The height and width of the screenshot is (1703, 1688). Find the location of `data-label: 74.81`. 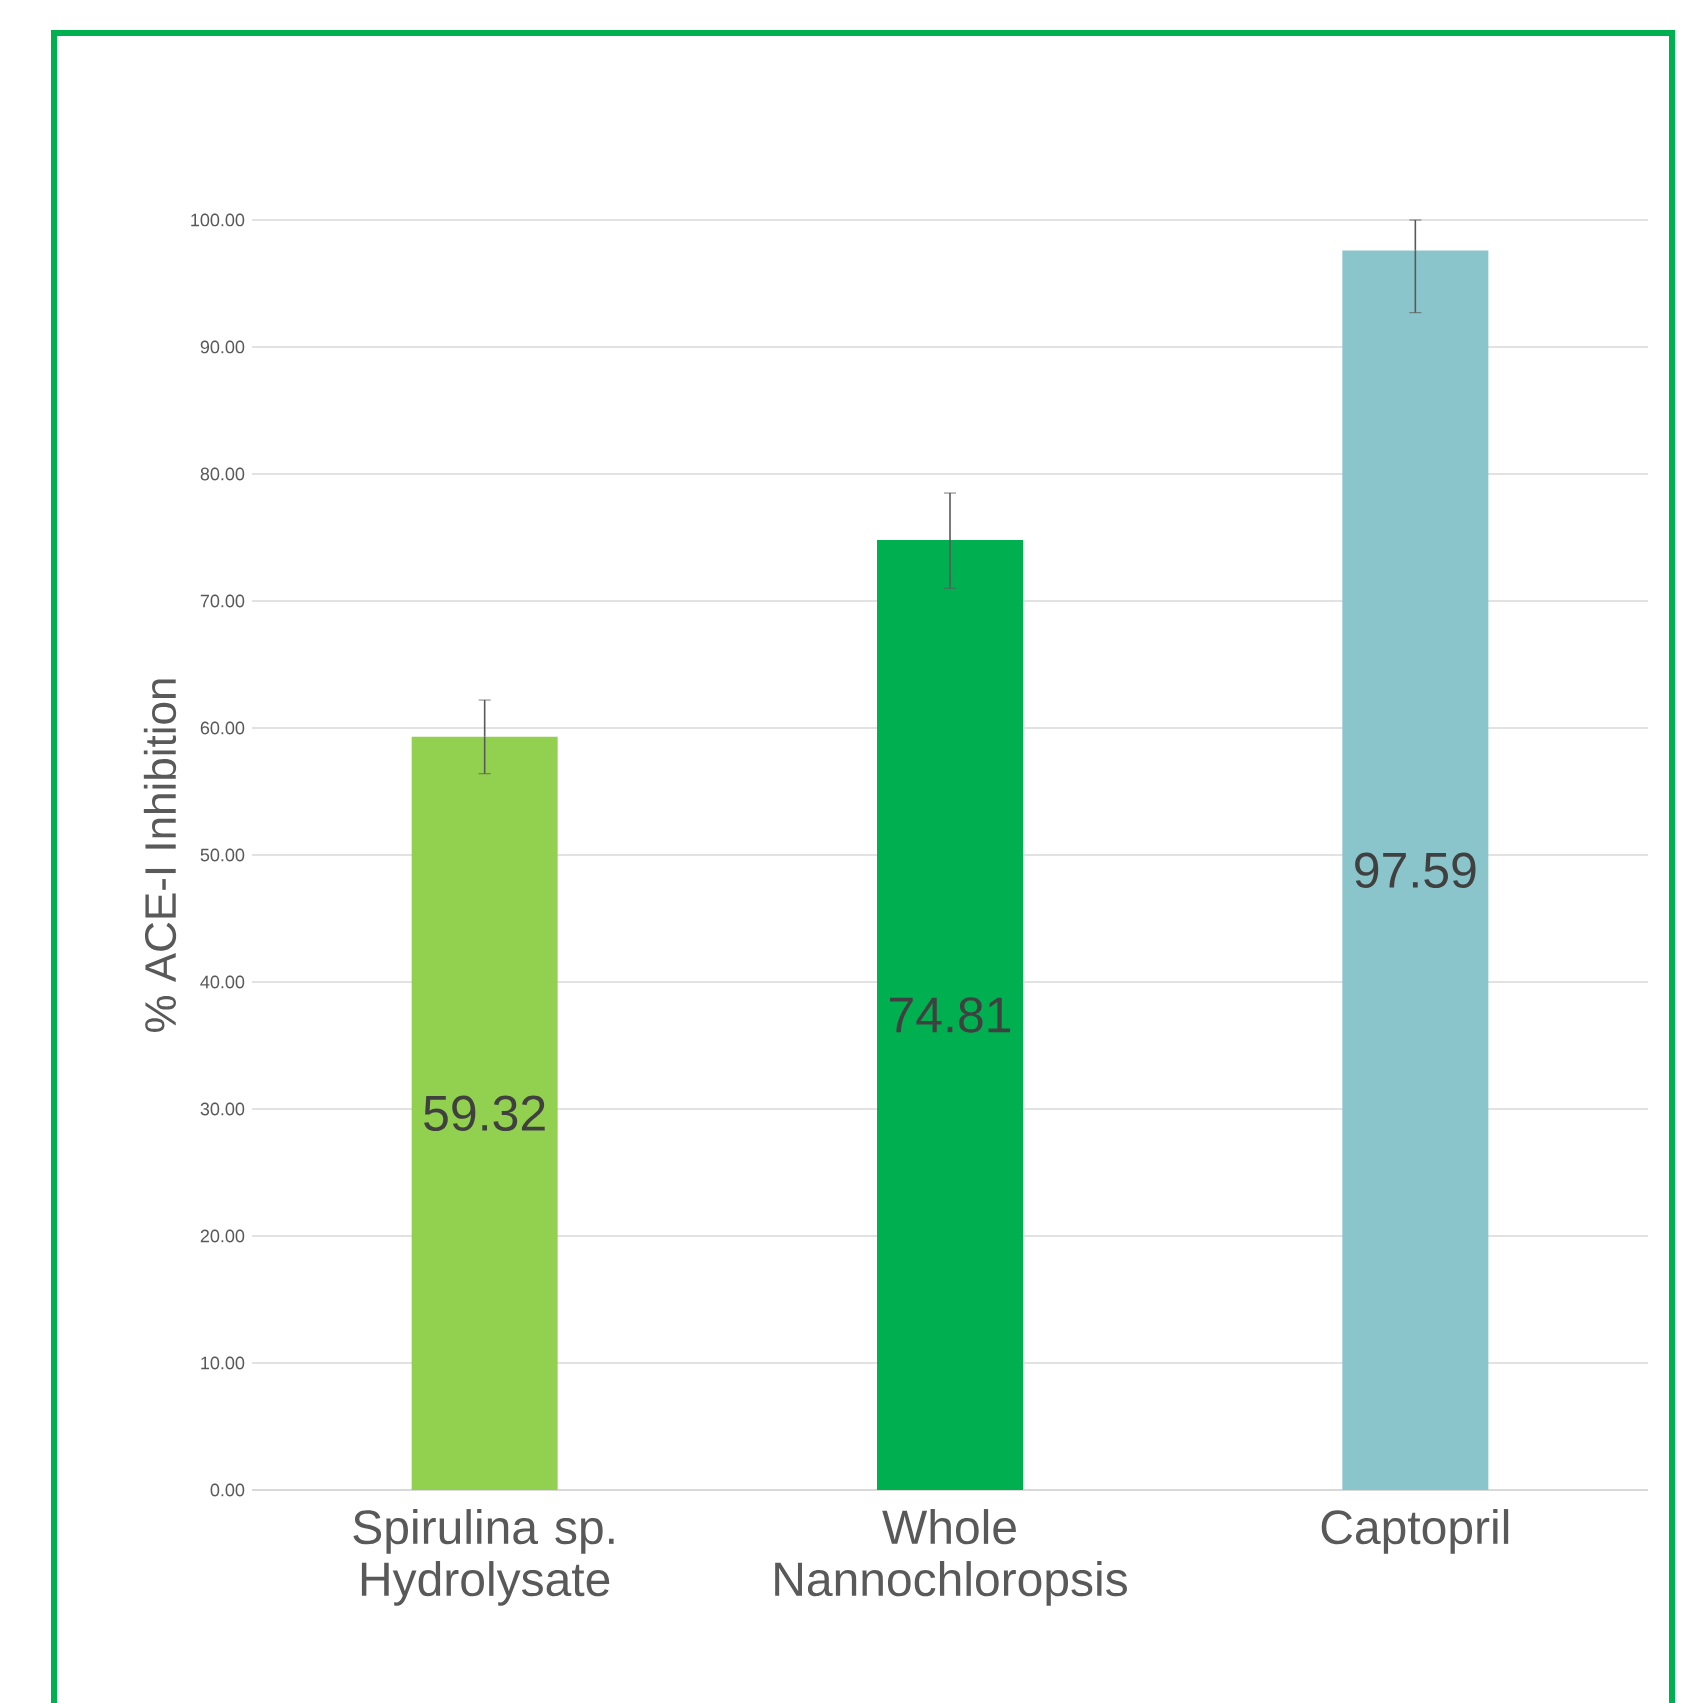

data-label: 74.81 is located at coordinates (950, 1015).